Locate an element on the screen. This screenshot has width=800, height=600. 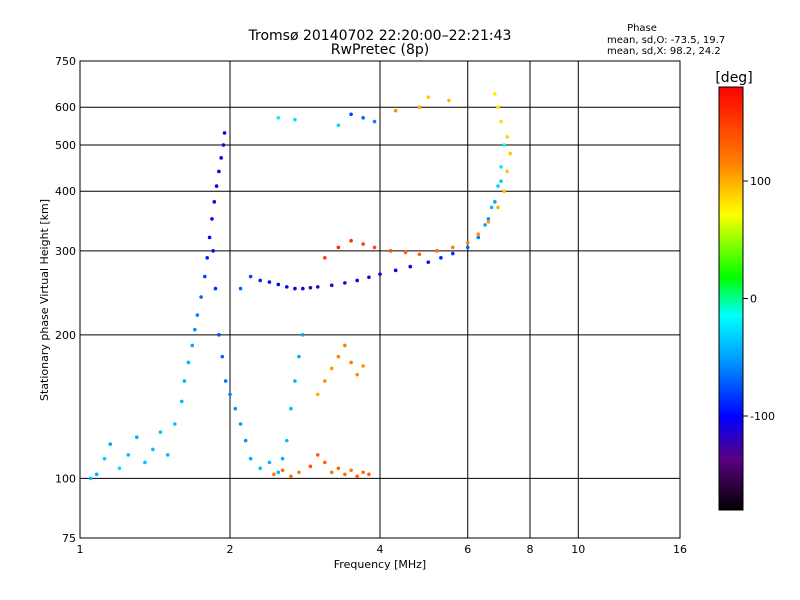
x-axis-label: Frequency [MHz] is located at coordinates (380, 564).